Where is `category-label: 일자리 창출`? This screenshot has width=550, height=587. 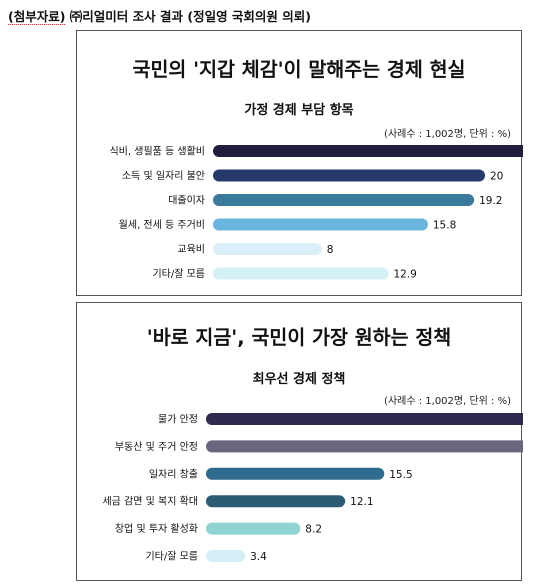 category-label: 일자리 창출 is located at coordinates (173, 474).